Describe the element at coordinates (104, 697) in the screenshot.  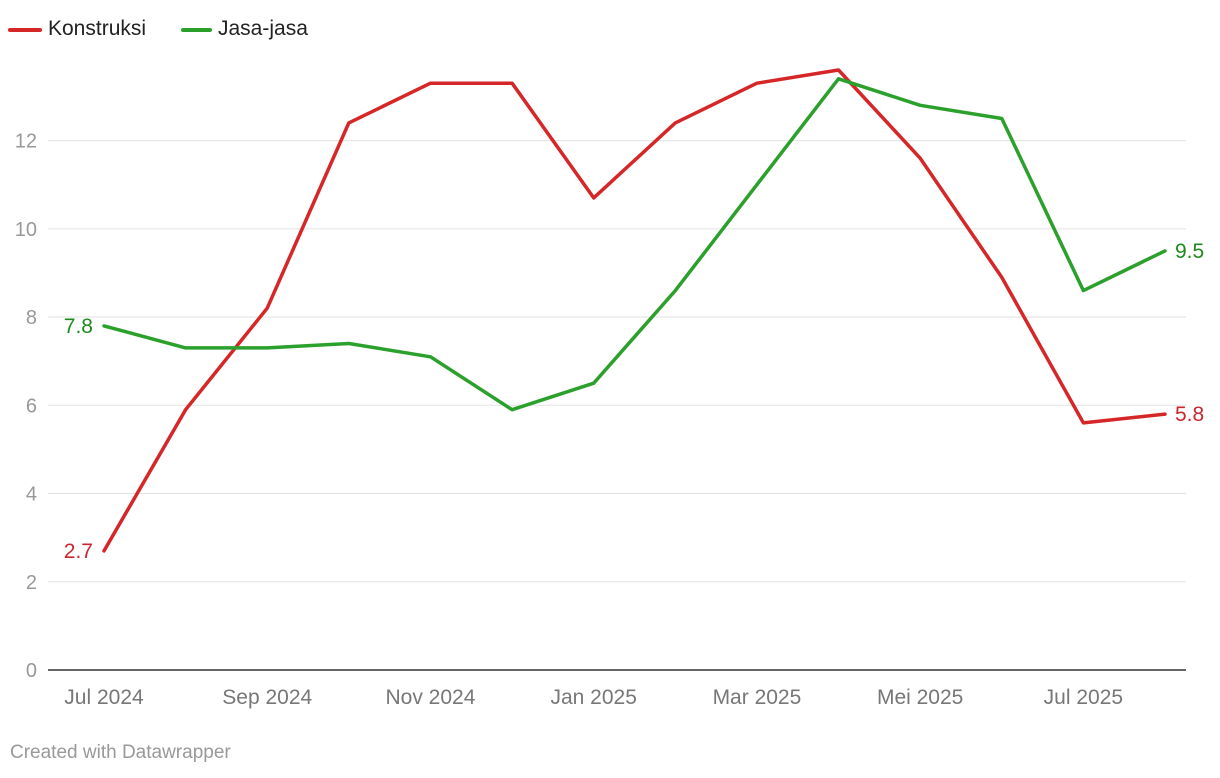
I see `x-tick-label-2024-07: Jul 2024` at that location.